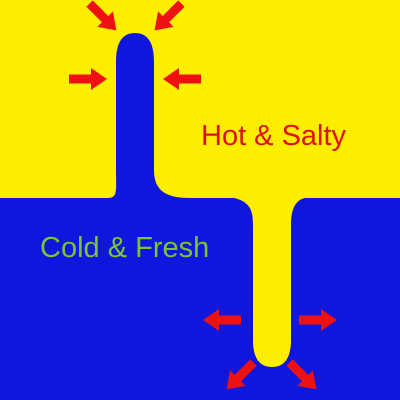 The width and height of the screenshot is (400, 400). Describe the element at coordinates (301, 374) in the screenshot. I see `arrow-lower-finger-bottom-right-icon` at that location.